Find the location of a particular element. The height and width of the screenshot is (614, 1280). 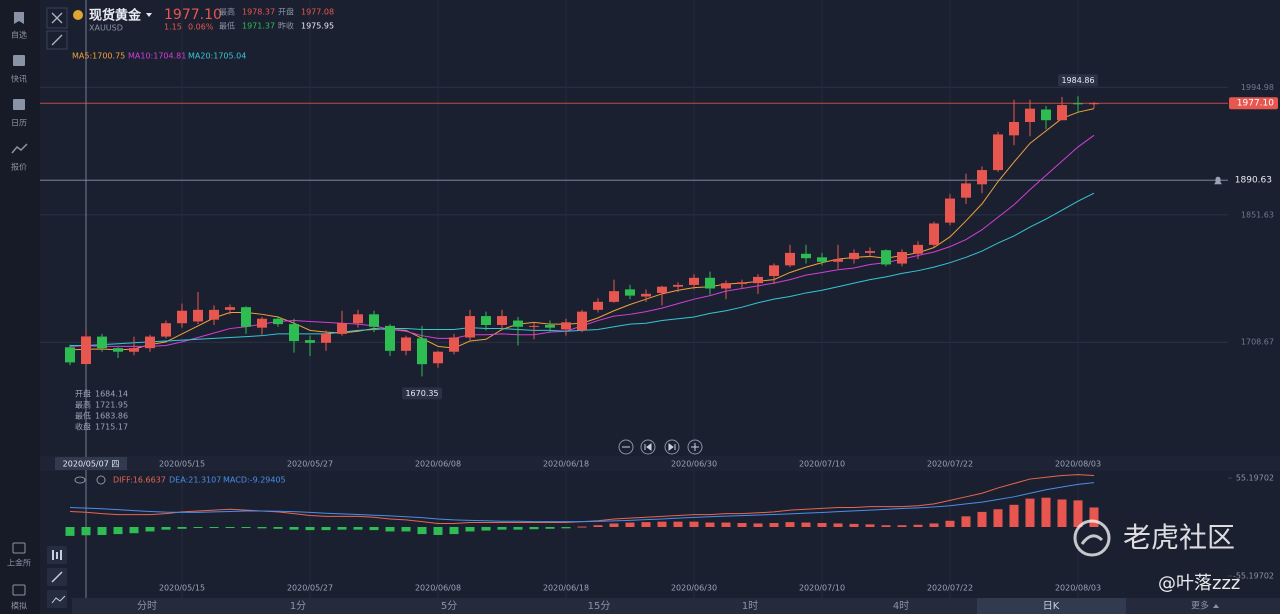

icon-close is located at coordinates (57, 18).